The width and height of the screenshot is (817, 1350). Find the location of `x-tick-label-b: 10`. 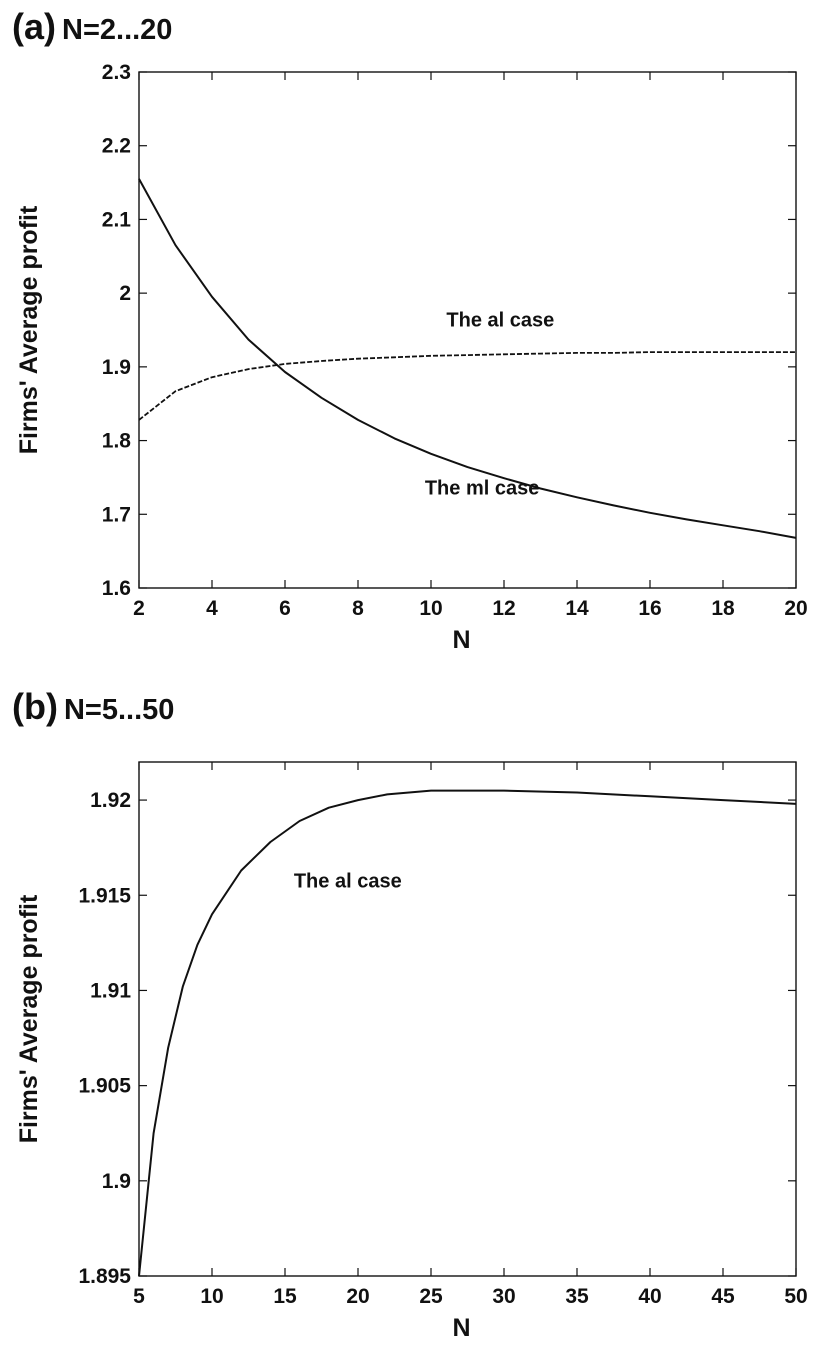

x-tick-label-b: 10 is located at coordinates (211, 1296).